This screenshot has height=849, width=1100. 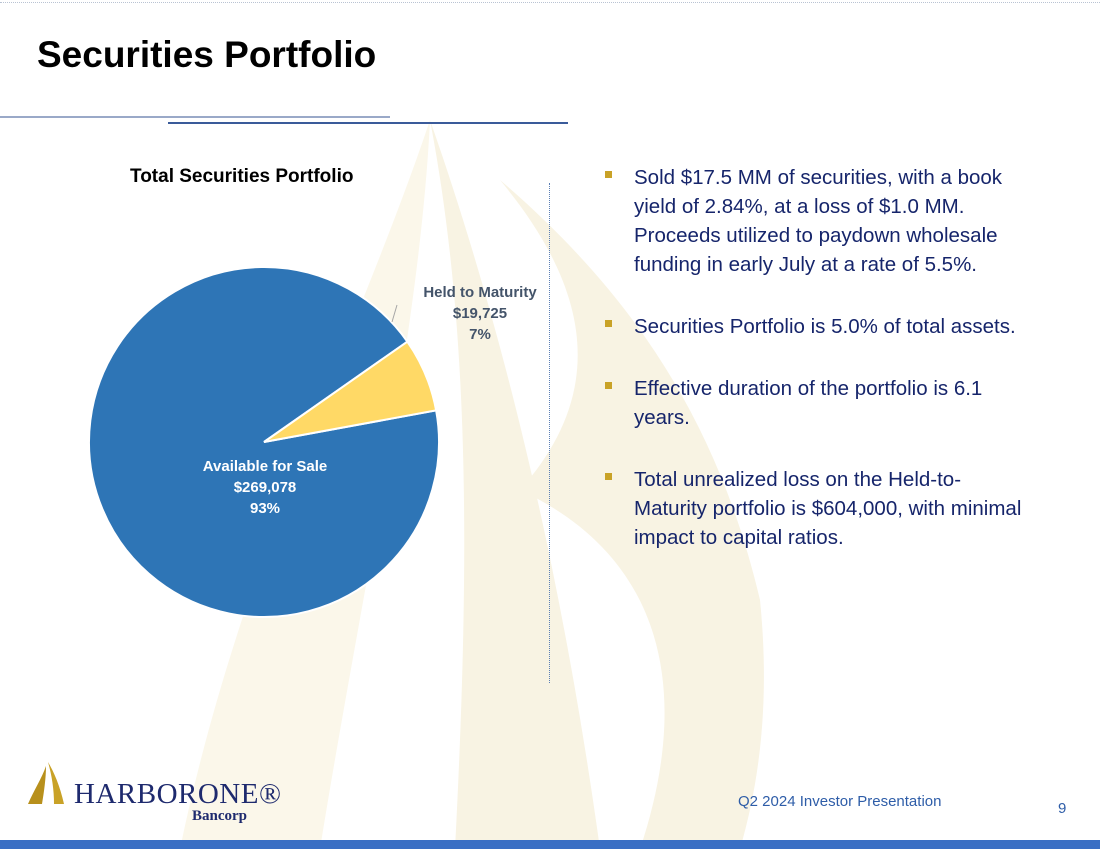 What do you see at coordinates (480, 292) in the screenshot?
I see `slice-name: Held to Maturity` at bounding box center [480, 292].